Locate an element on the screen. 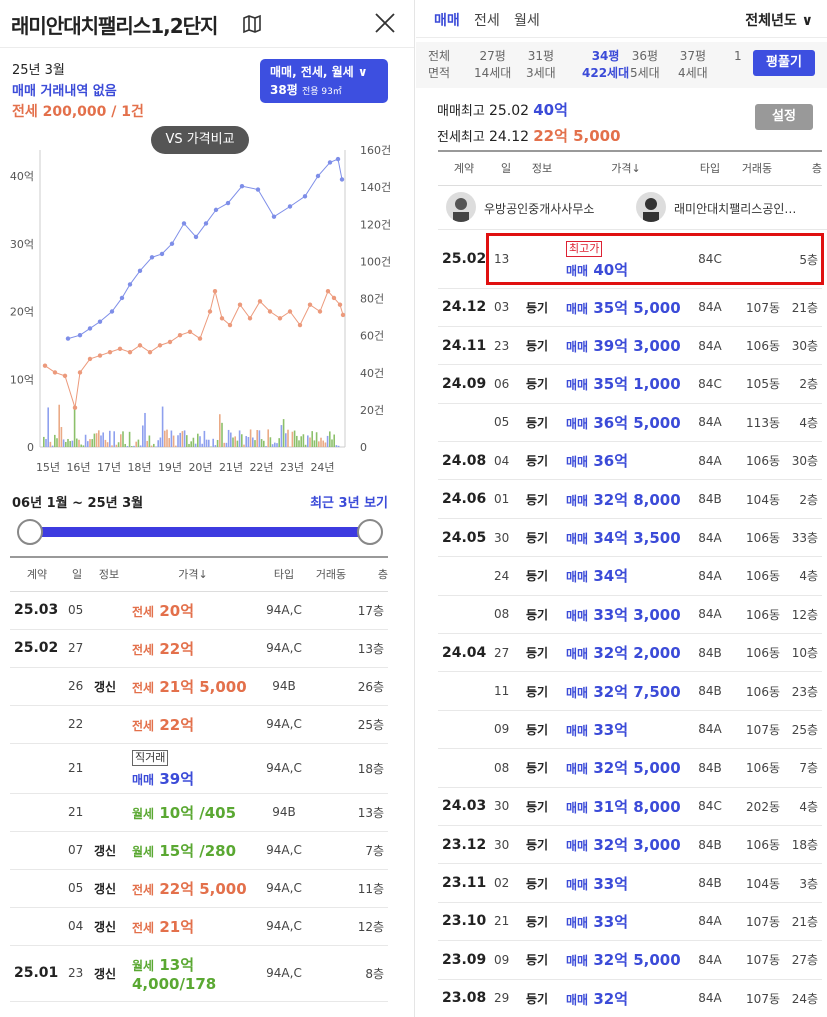 Image resolution: width=827 pixels, height=1017 pixels. highlight-box is located at coordinates (655, 259).